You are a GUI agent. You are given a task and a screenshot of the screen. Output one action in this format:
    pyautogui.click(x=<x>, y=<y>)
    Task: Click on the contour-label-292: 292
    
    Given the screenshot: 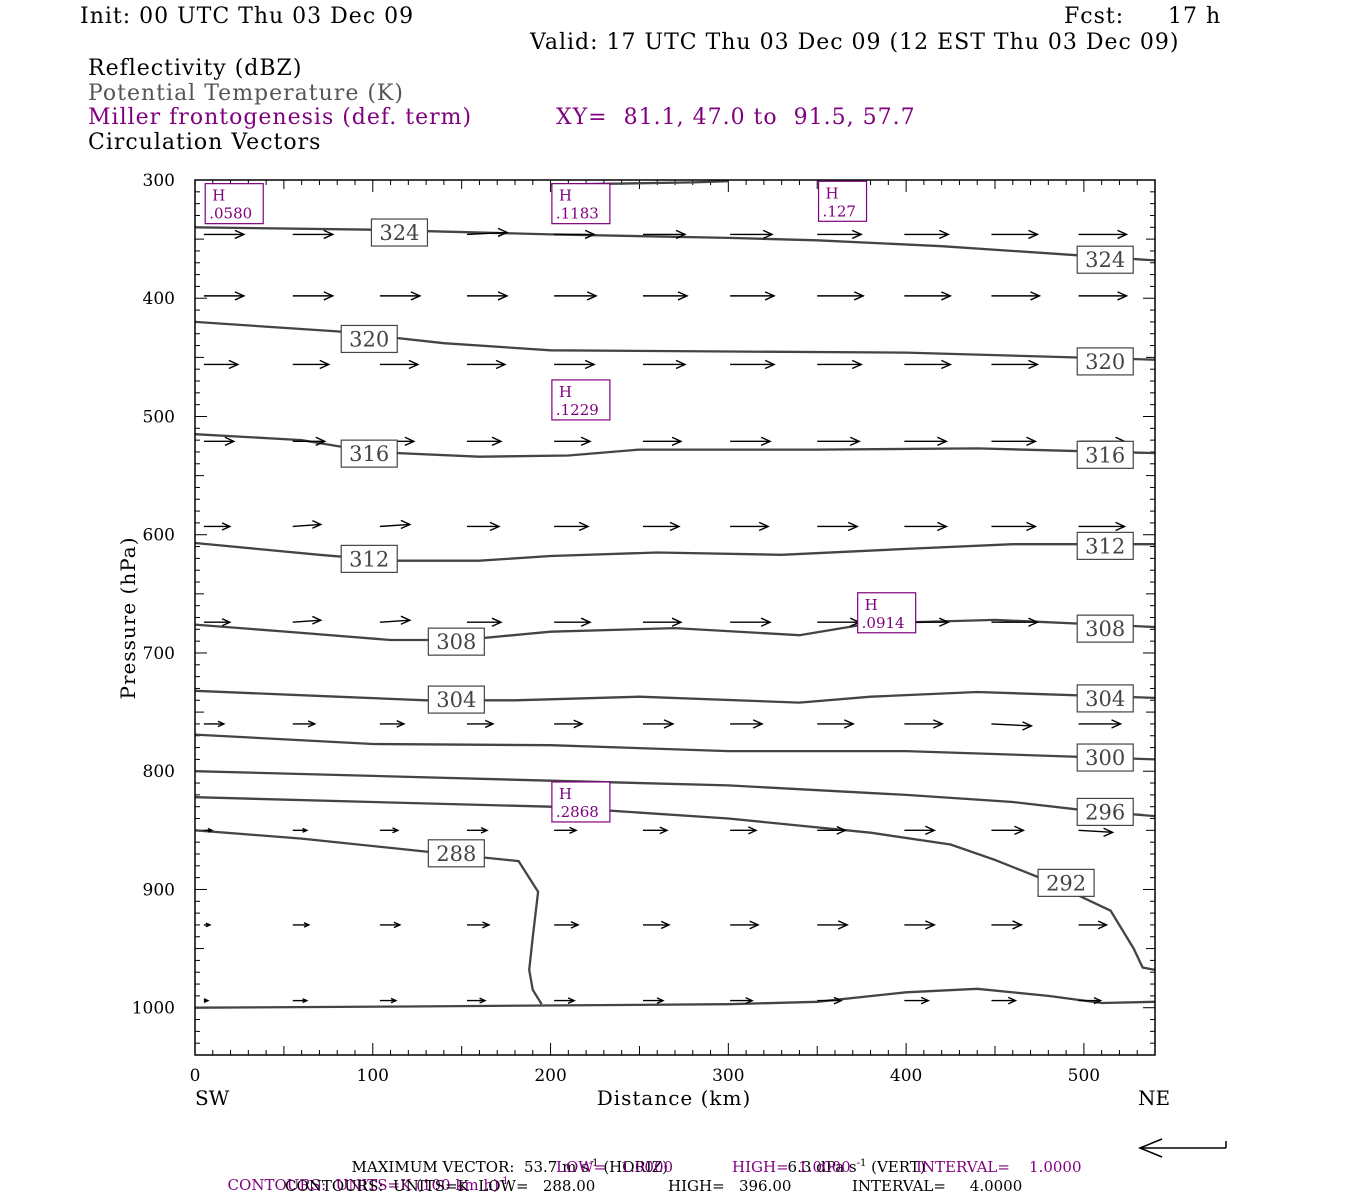 What is the action you would take?
    pyautogui.click(x=1066, y=882)
    